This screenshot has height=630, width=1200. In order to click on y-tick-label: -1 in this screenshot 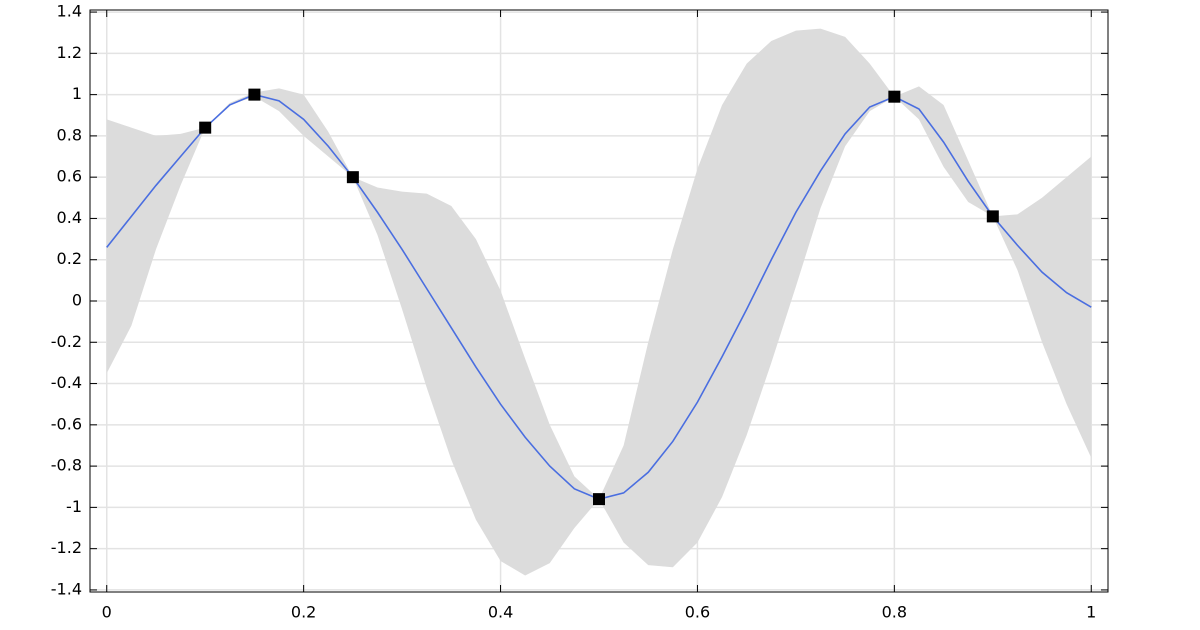, I will do `click(74, 506)`.